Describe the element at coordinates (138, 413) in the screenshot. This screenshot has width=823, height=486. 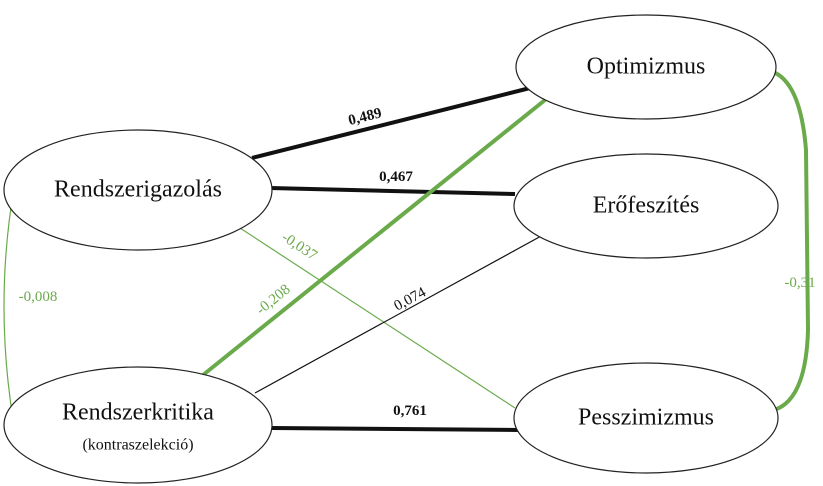
I see `node-label: Rendszerkritika` at that location.